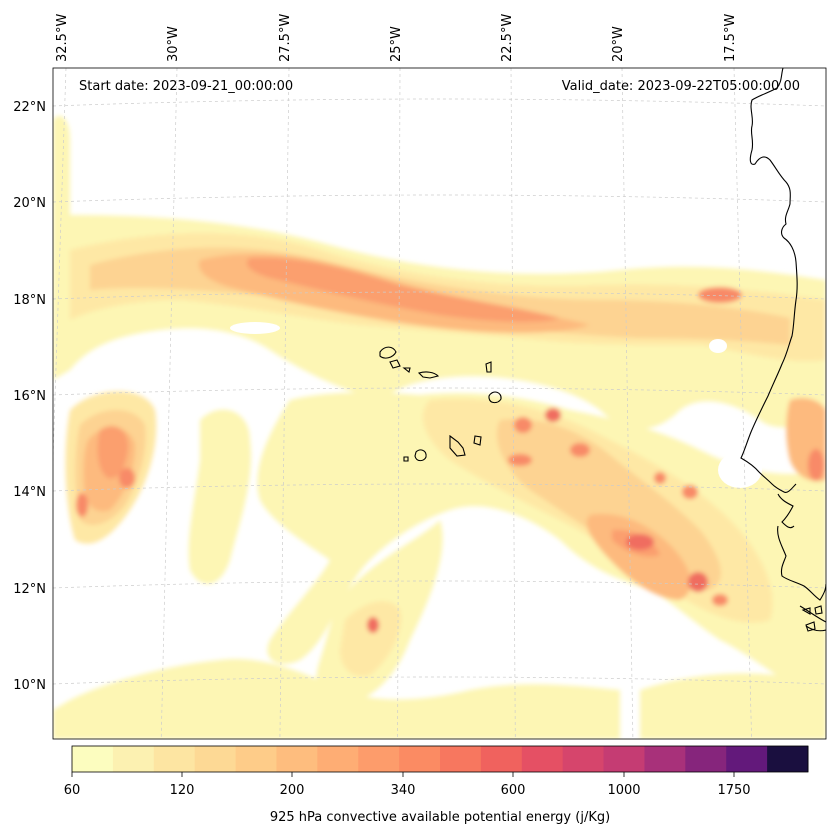 The image size is (837, 840). What do you see at coordinates (403, 289) in the screenshot?
I see `cape-region-band-tier5` at bounding box center [403, 289].